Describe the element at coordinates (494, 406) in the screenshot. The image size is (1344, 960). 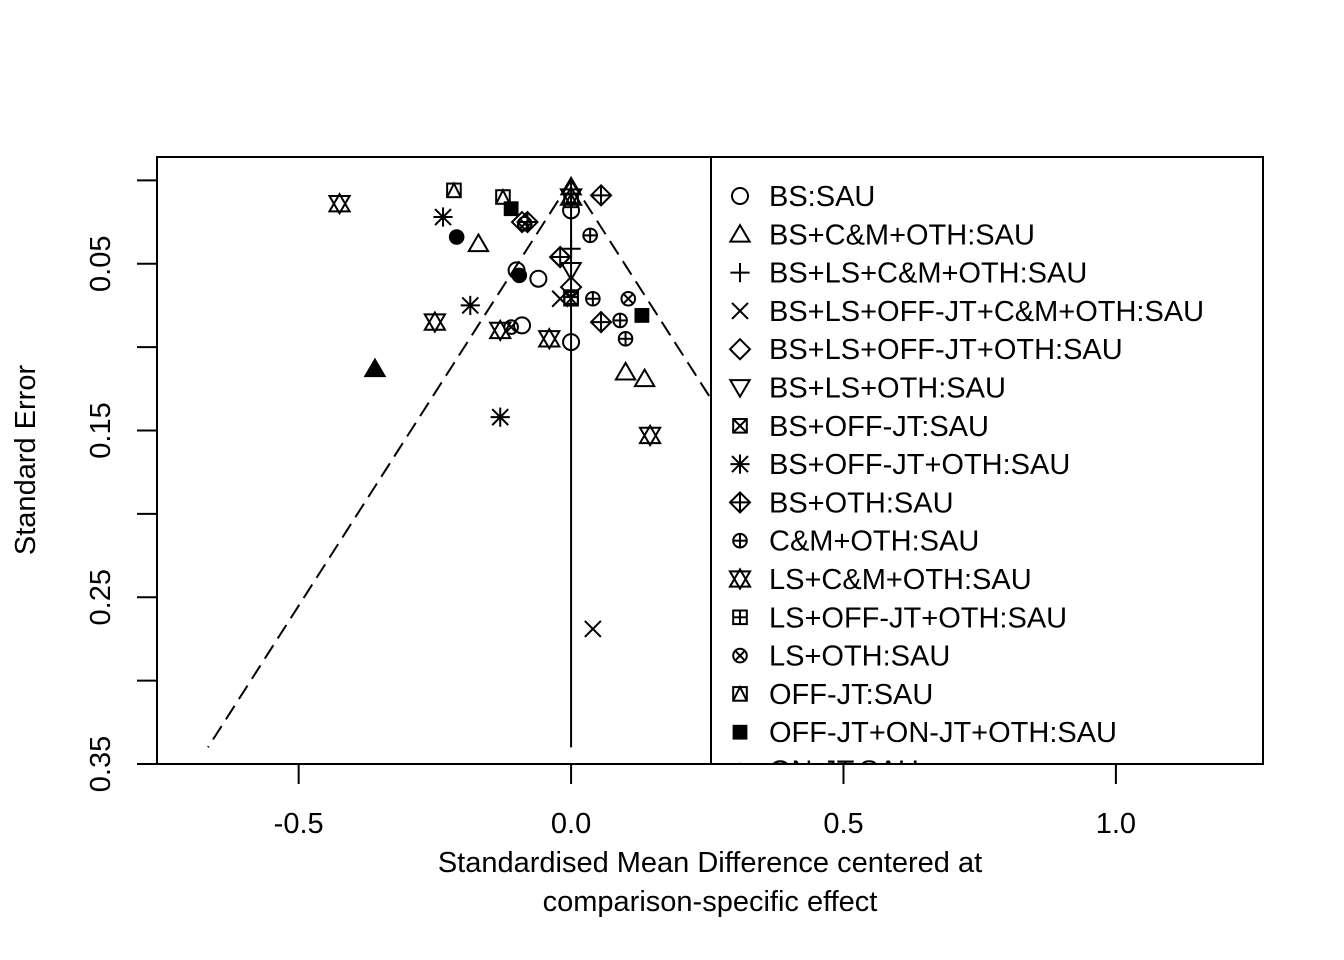
I see `data-points` at that location.